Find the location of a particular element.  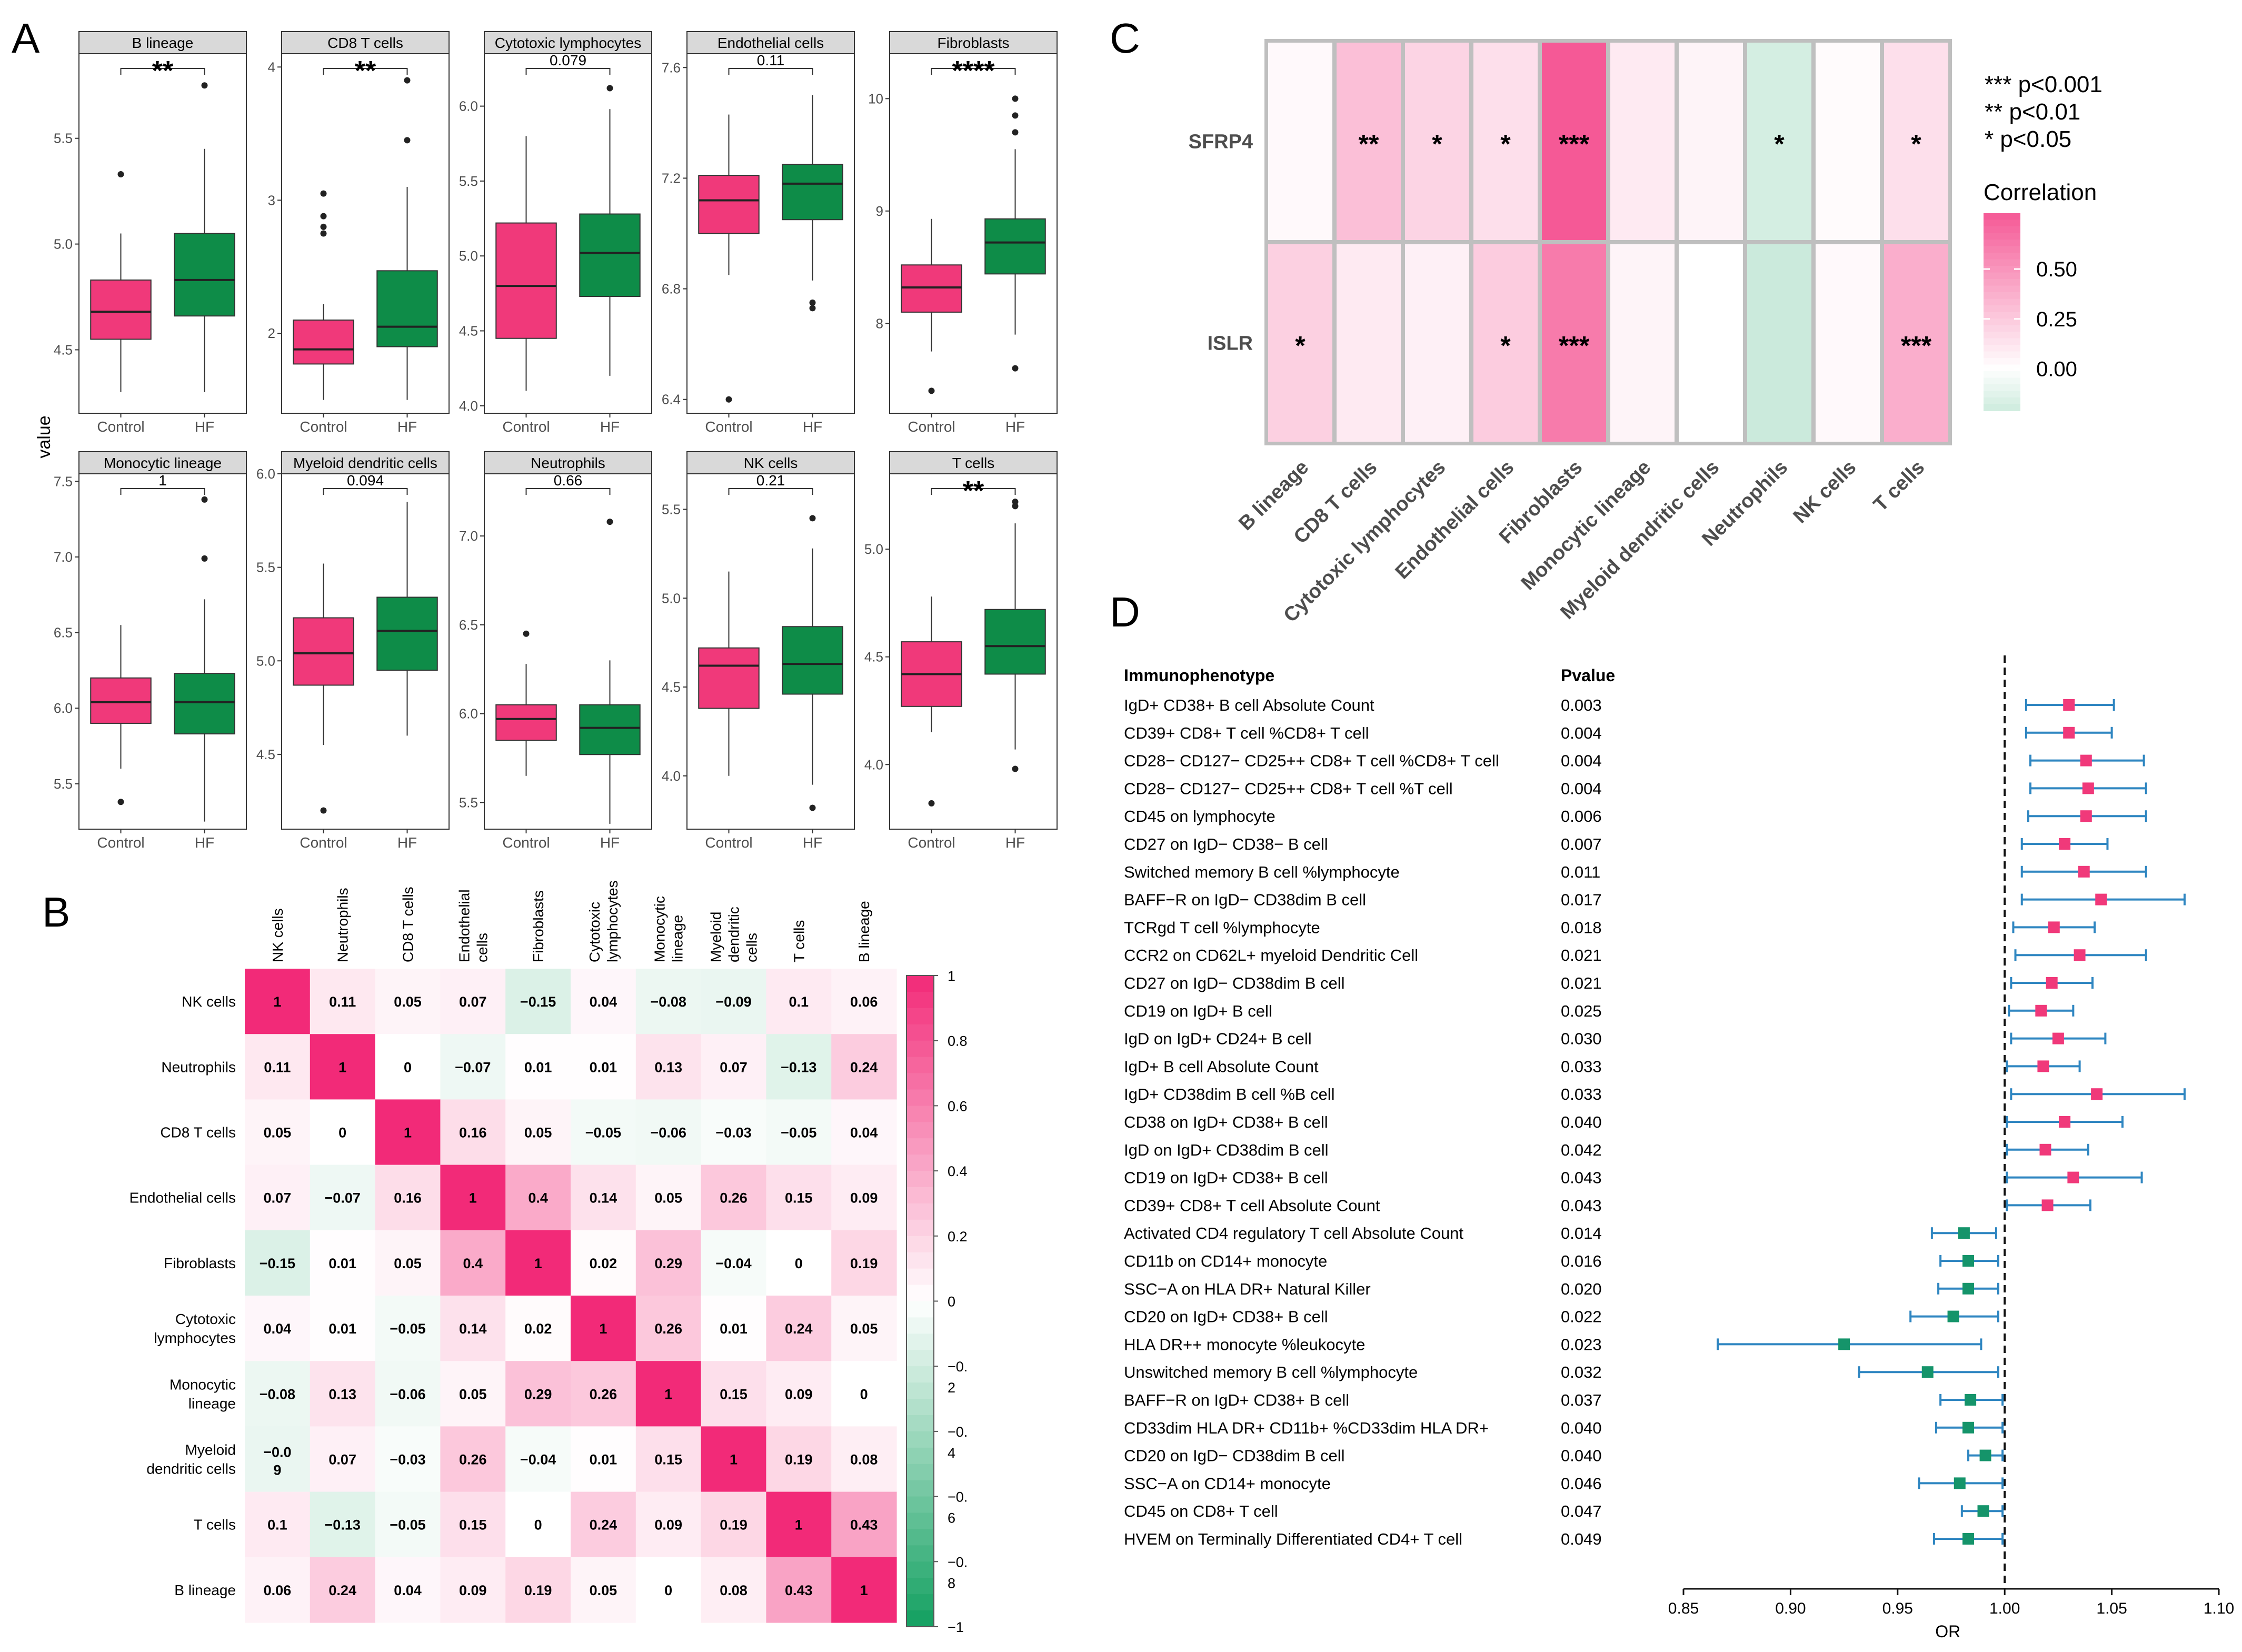

significance-label: 0.079 is located at coordinates (568, 60).